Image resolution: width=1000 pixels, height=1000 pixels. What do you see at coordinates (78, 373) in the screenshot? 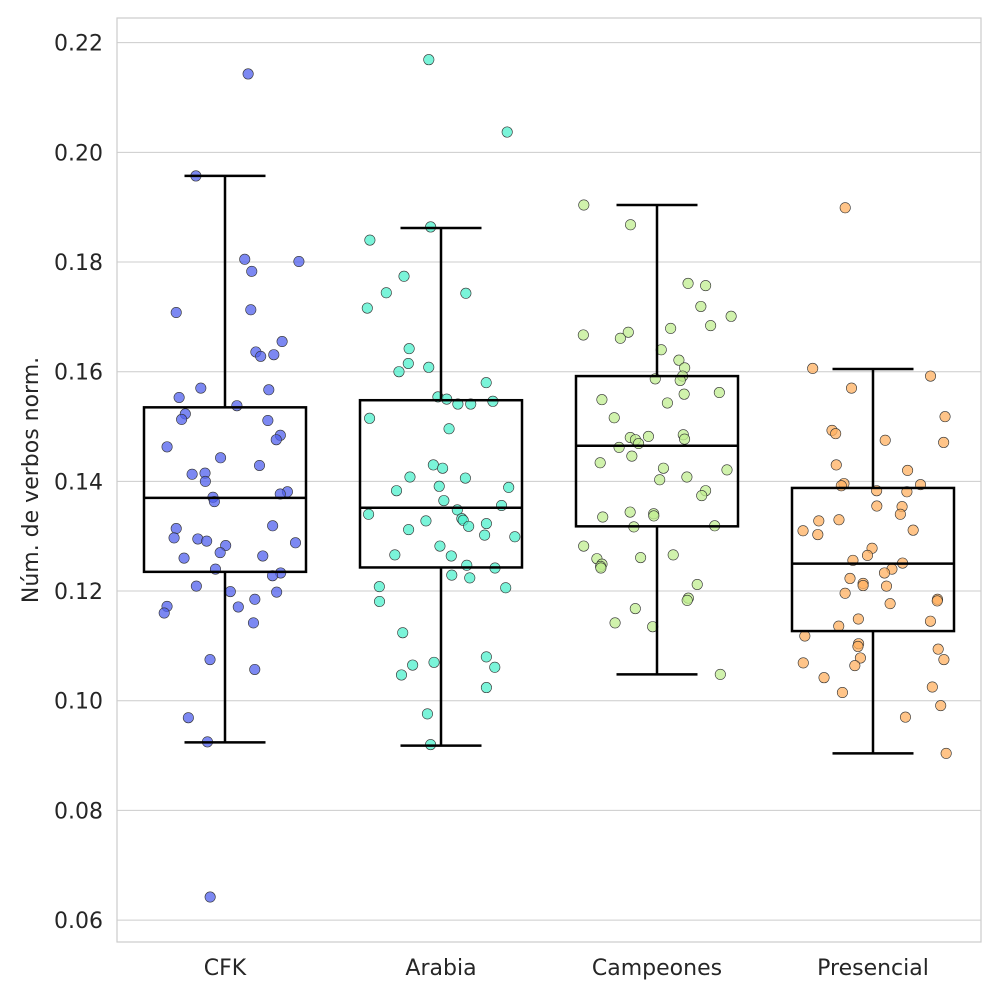
I see `y-tick-label: 0.16` at bounding box center [78, 373].